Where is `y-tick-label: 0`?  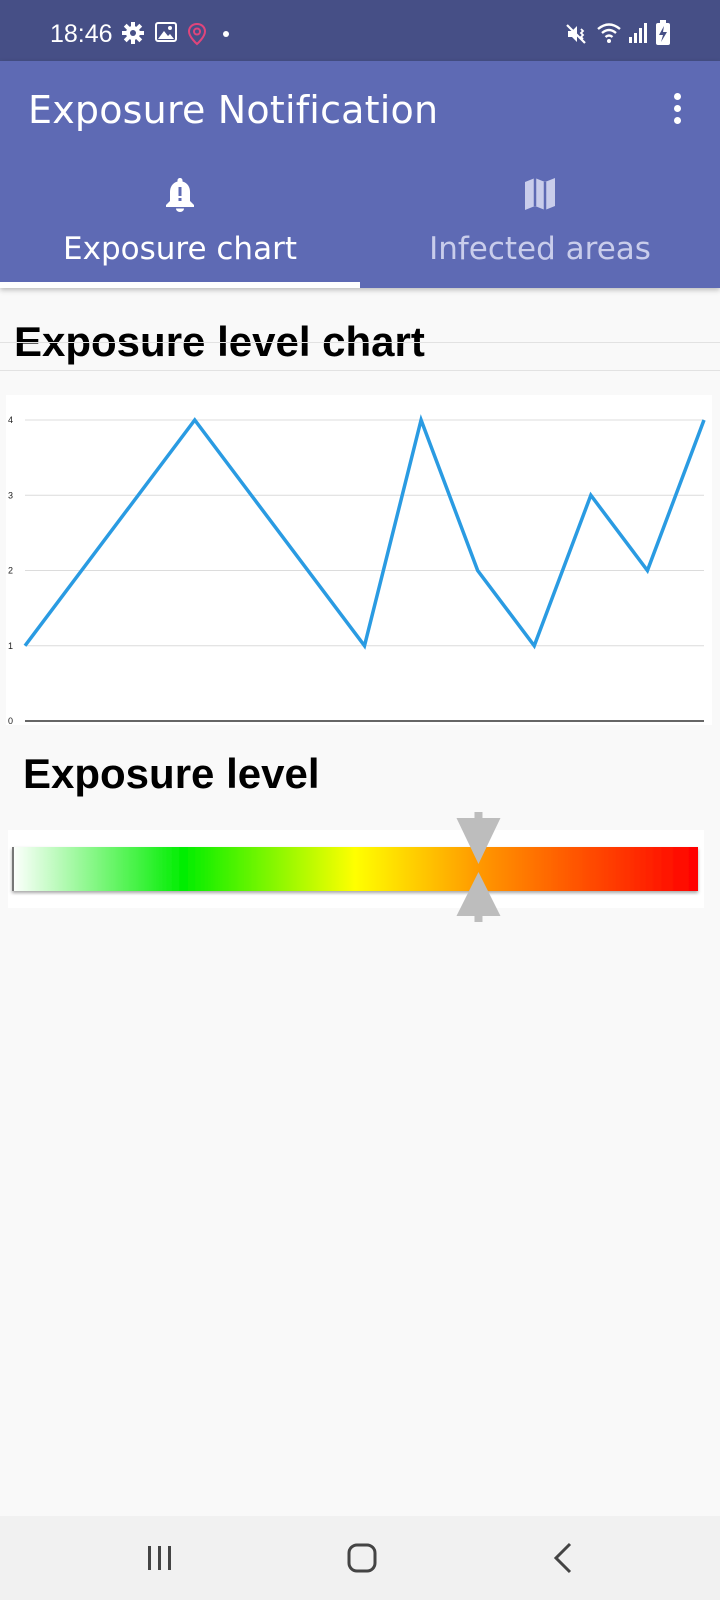 y-tick-label: 0 is located at coordinates (10, 720).